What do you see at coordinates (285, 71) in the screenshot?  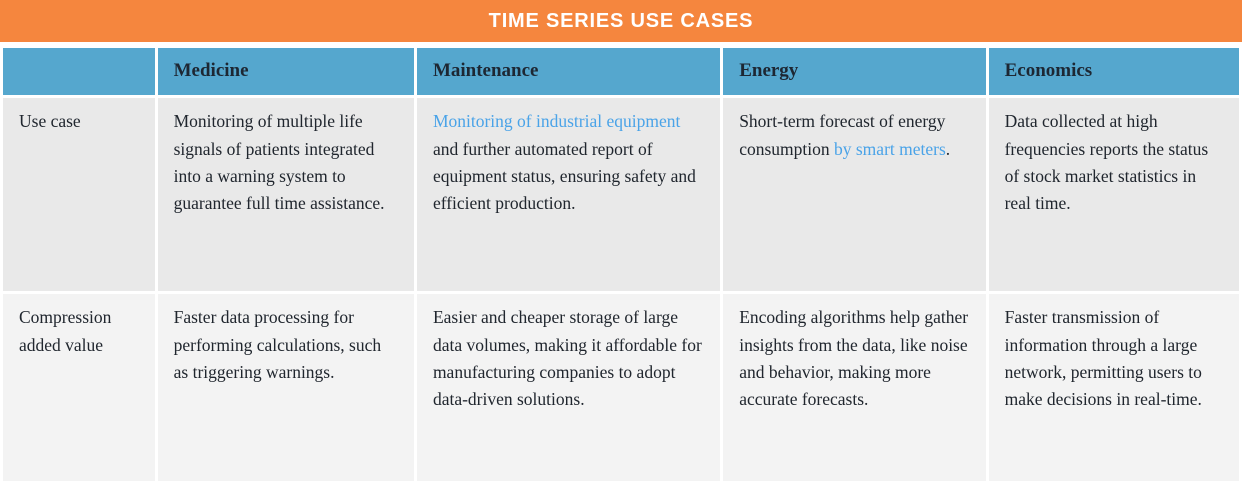 I see `header-cell-medicine: Medicine` at bounding box center [285, 71].